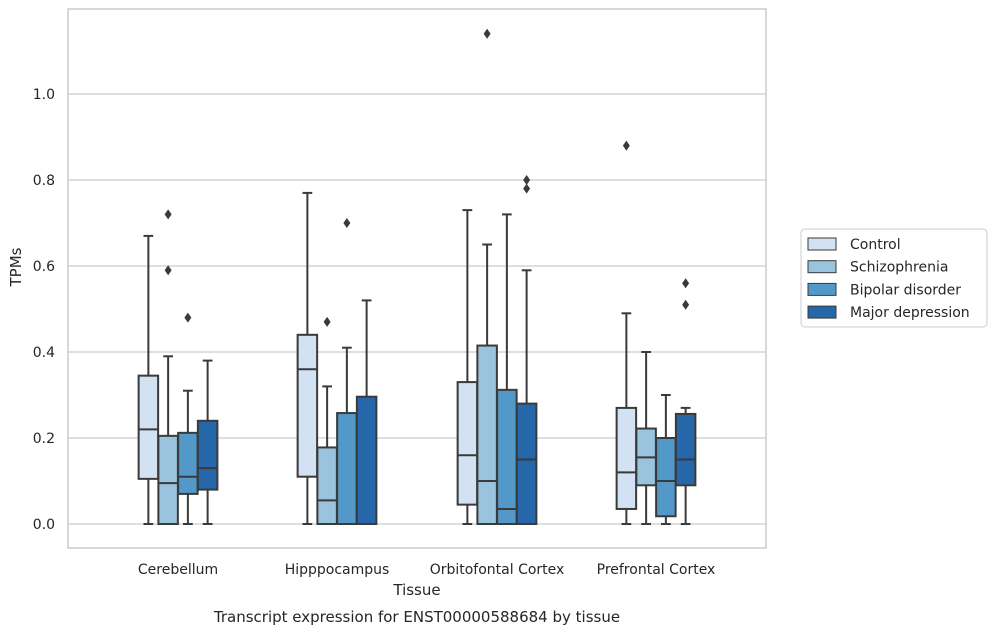 The image size is (997, 634). Describe the element at coordinates (44, 310) in the screenshot. I see `y-tick-labels: 0.0 0.2 0.4 0.6 0.8 1.0` at that location.